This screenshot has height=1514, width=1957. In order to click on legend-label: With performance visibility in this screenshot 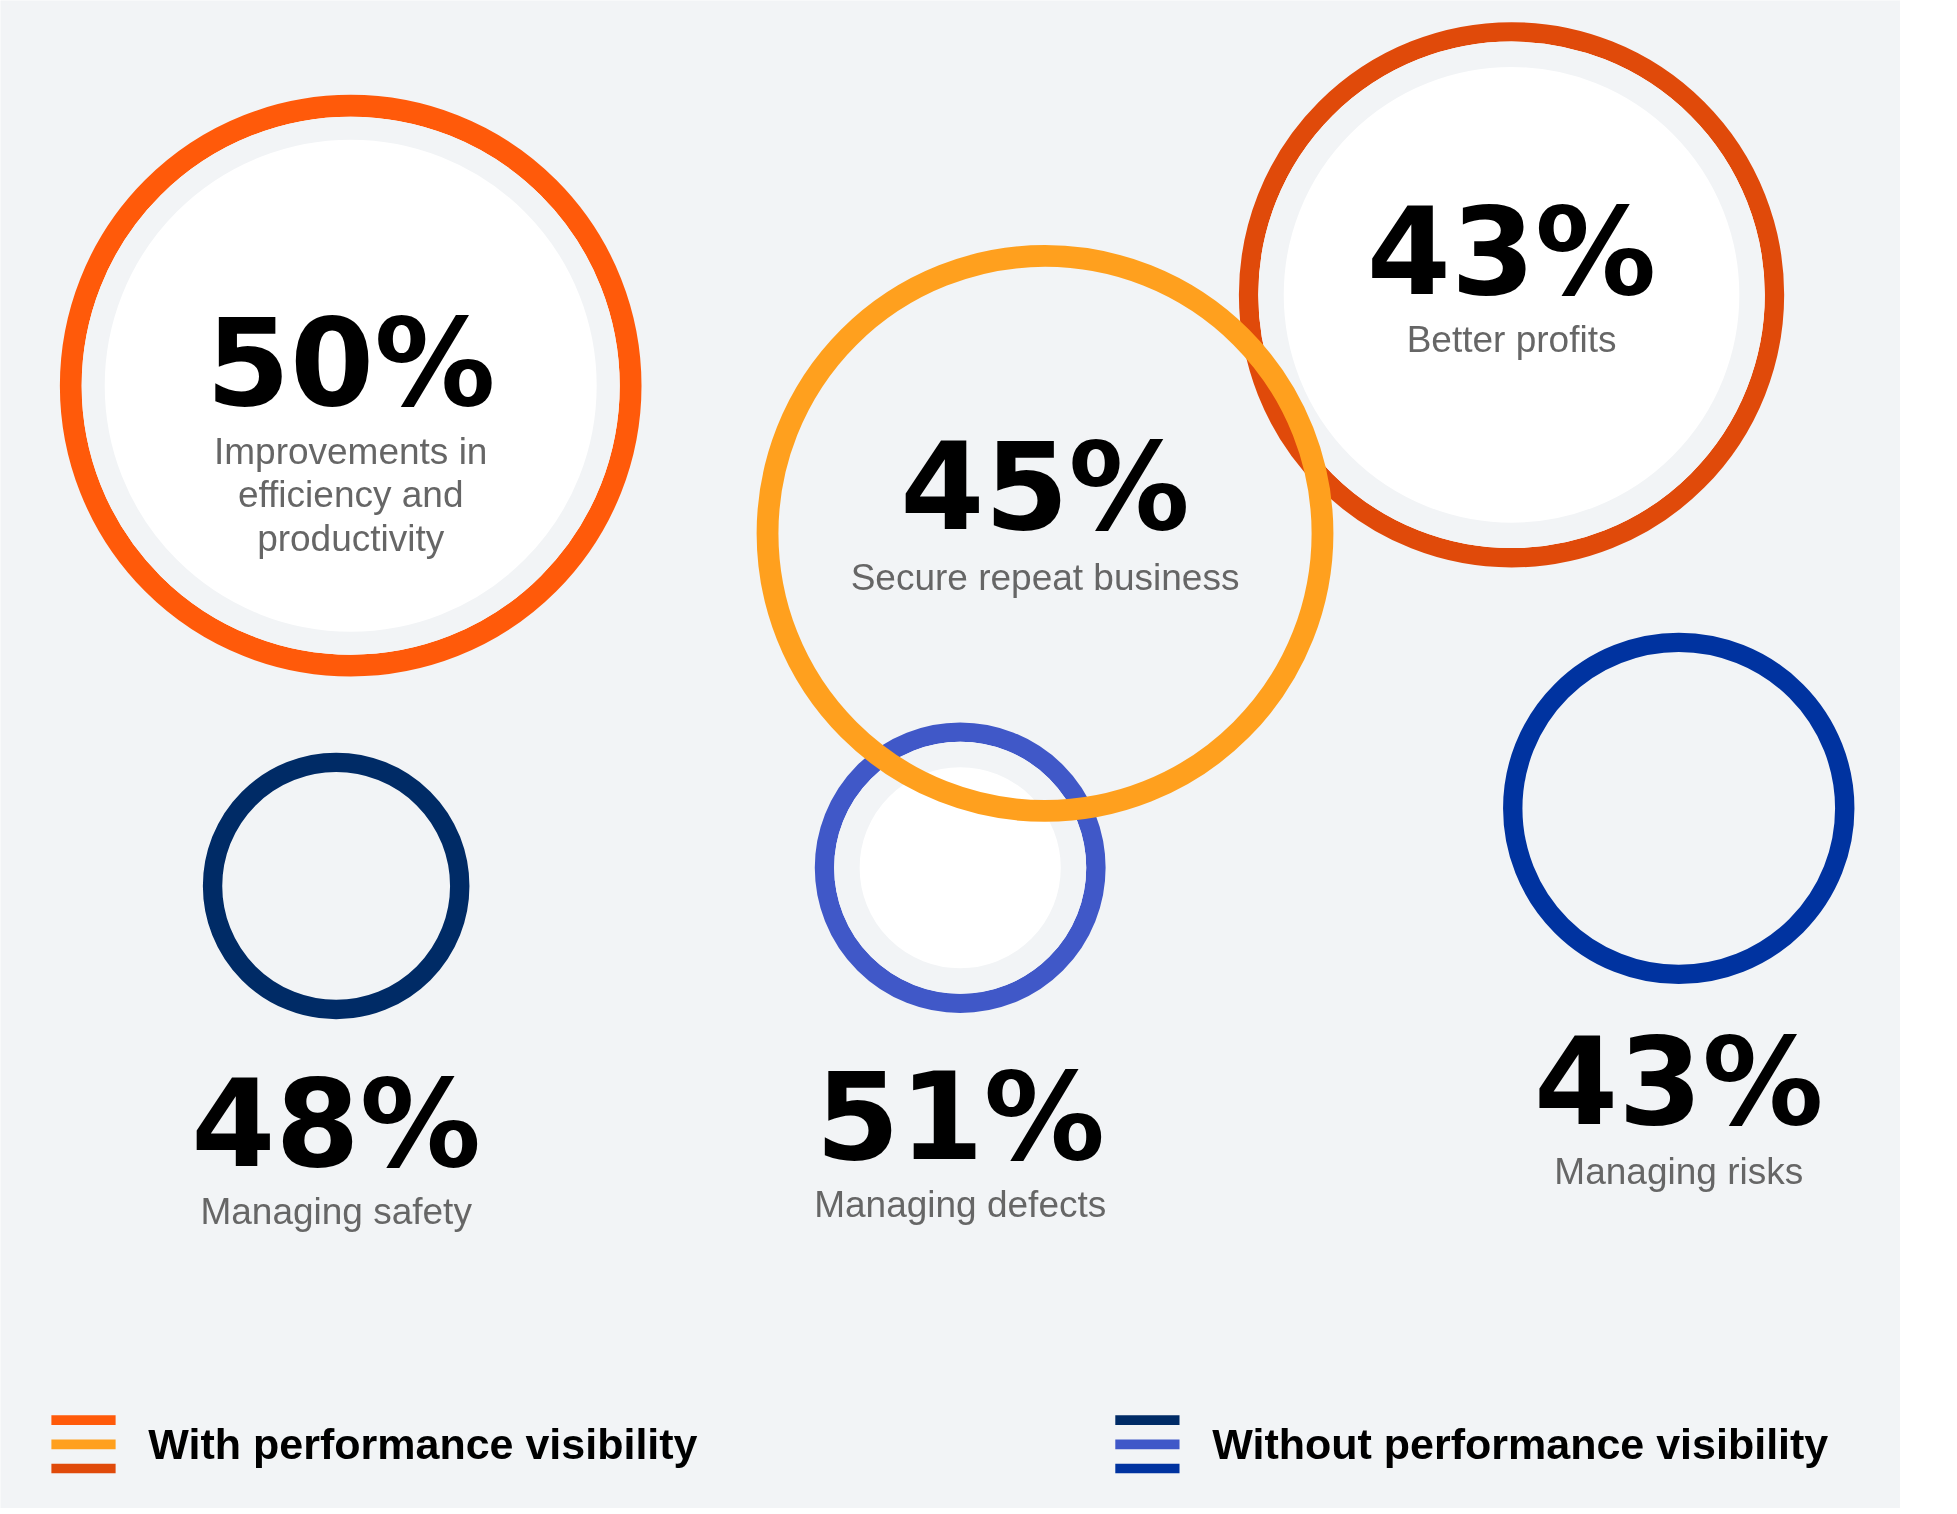, I will do `click(423, 1444)`.